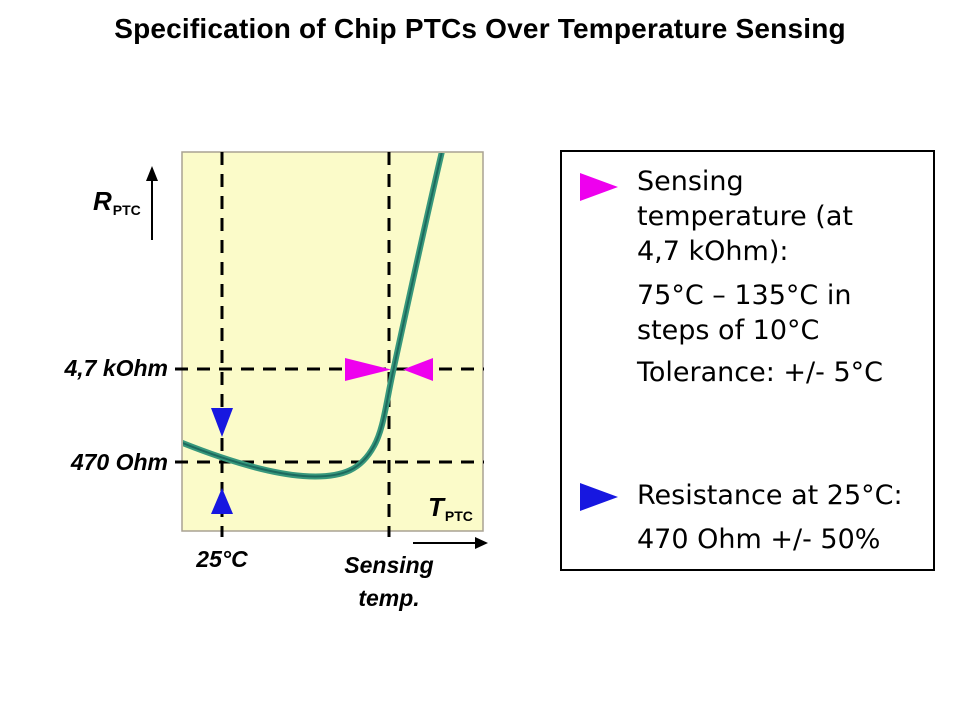 The image size is (960, 720). Describe the element at coordinates (368, 369) in the screenshot. I see `sensing-marker-right-icon` at that location.